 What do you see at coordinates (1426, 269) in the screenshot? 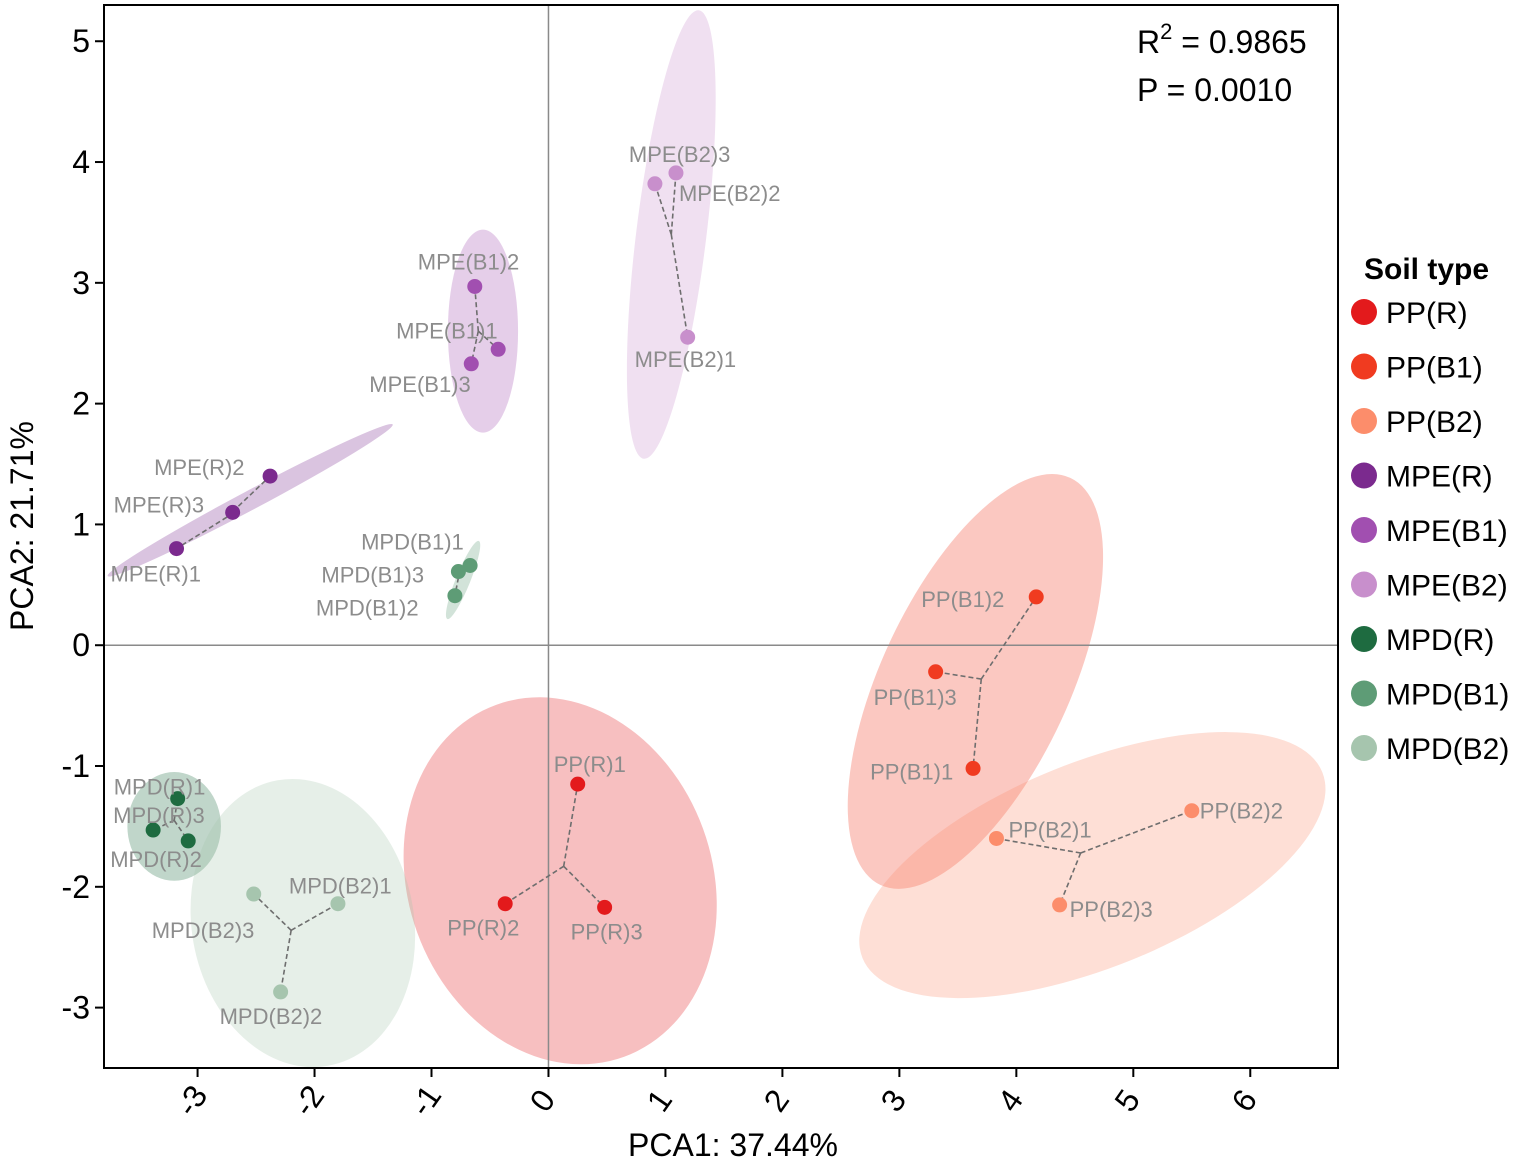
I see `legend-title: Soil type` at bounding box center [1426, 269].